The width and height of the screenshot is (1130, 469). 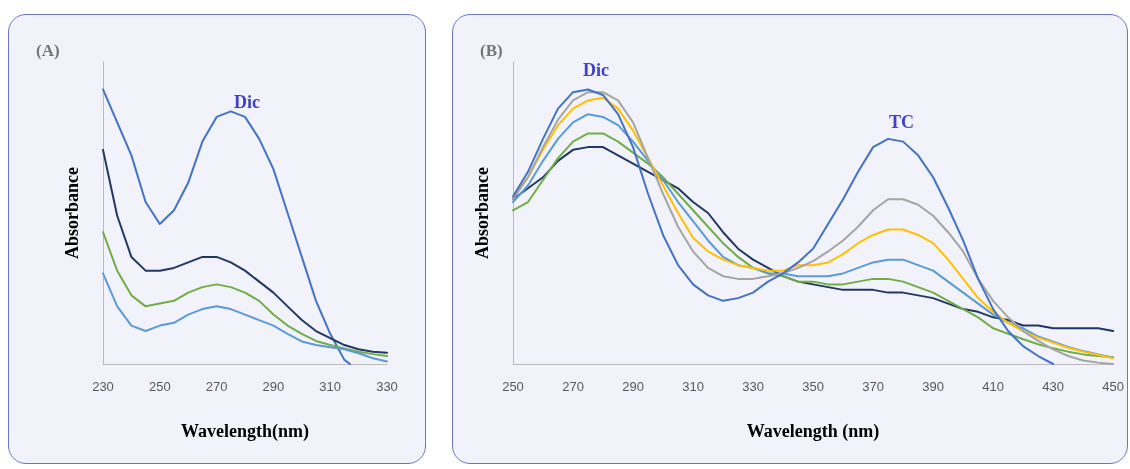 What do you see at coordinates (901, 122) in the screenshot?
I see `annotation: TC` at bounding box center [901, 122].